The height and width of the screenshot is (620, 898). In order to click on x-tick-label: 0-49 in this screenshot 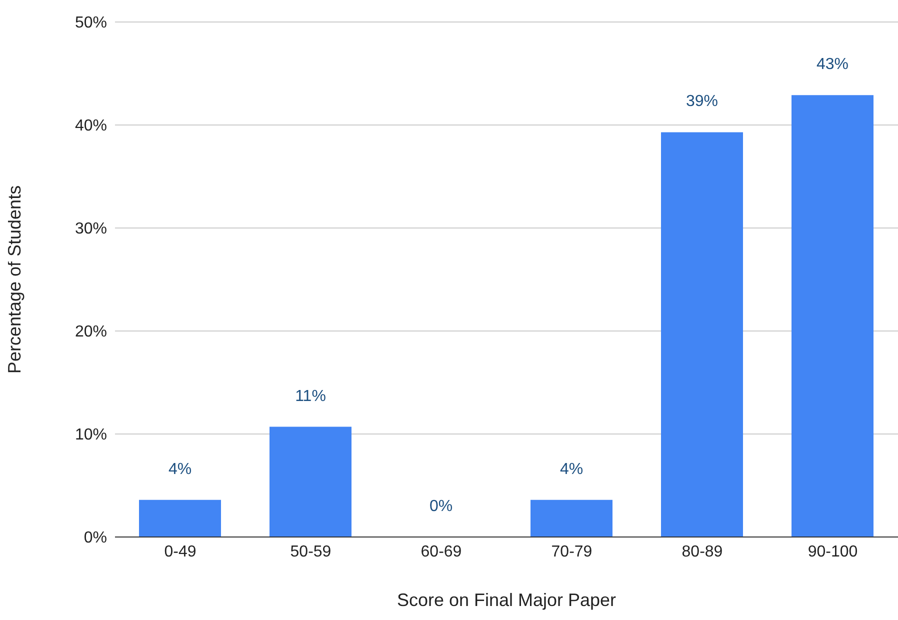, I will do `click(180, 551)`.